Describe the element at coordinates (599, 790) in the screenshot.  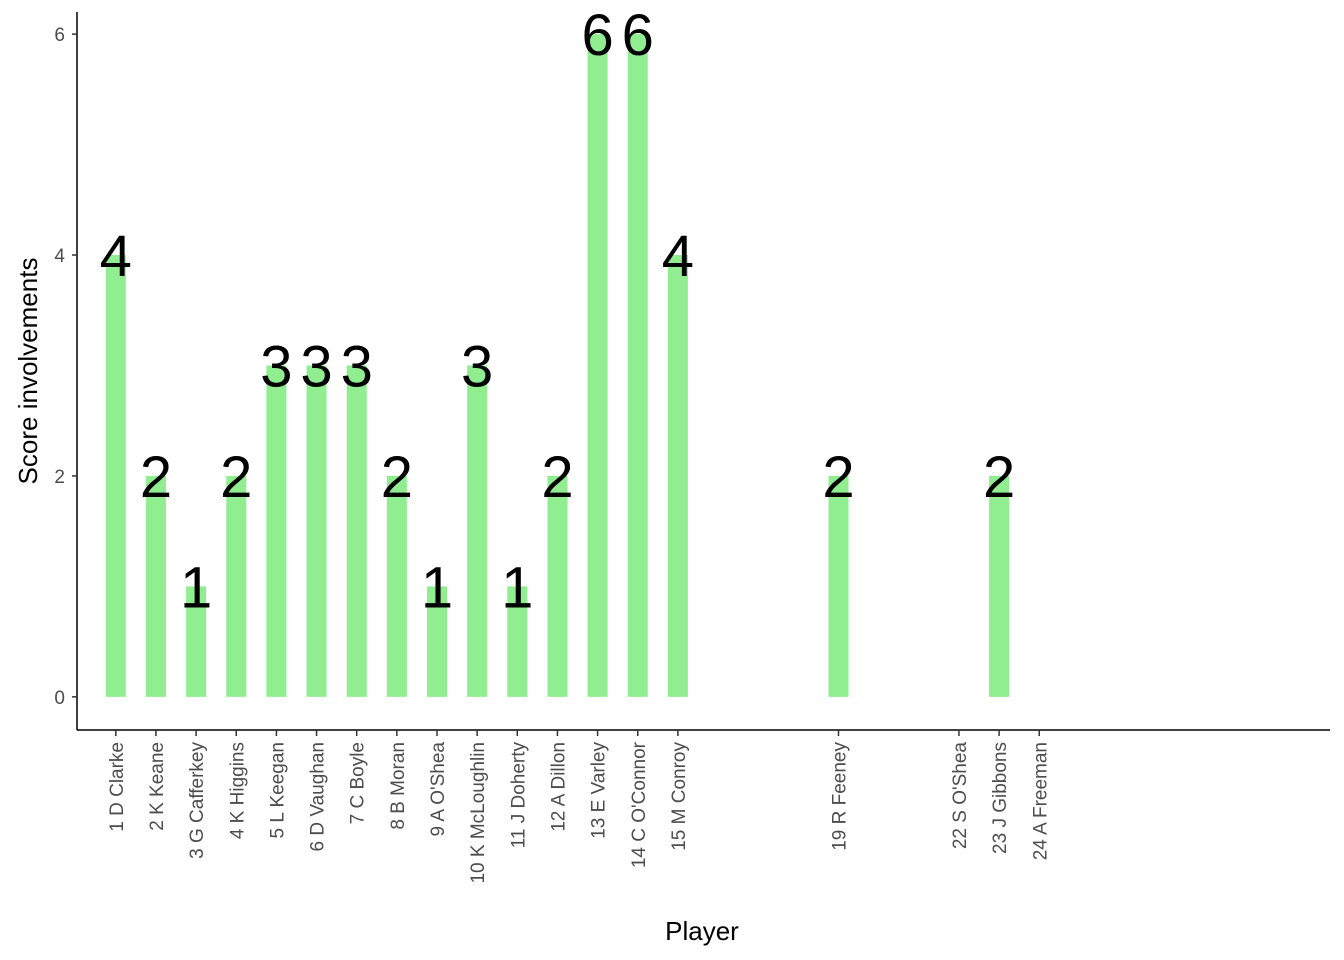
I see `x-tick-label-13-e-varley: 13 E Varley` at that location.